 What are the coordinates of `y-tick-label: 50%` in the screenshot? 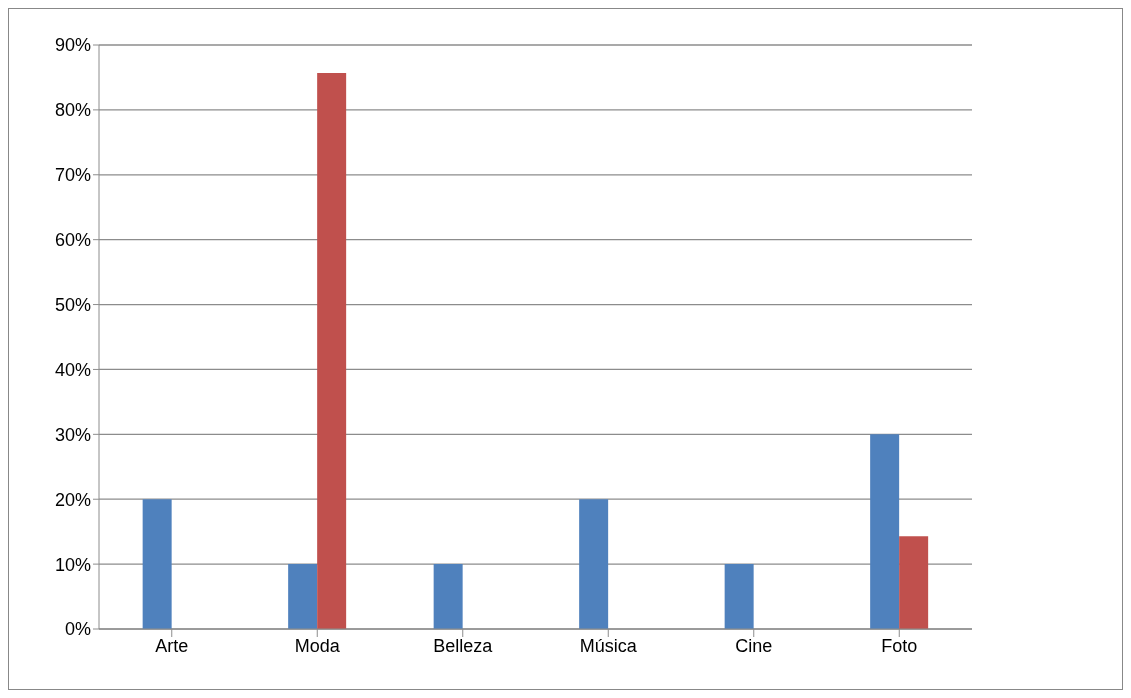 It's located at (72, 304).